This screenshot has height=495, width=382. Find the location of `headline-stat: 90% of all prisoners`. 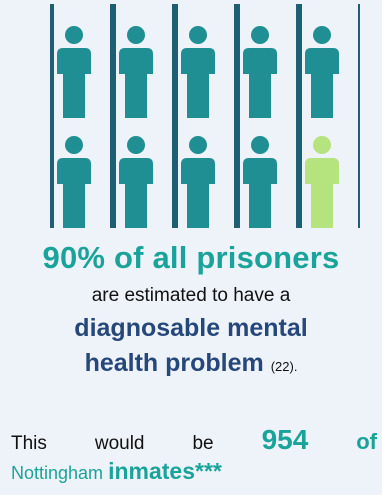

headline-stat: 90% of all prisoners is located at coordinates (191, 257).